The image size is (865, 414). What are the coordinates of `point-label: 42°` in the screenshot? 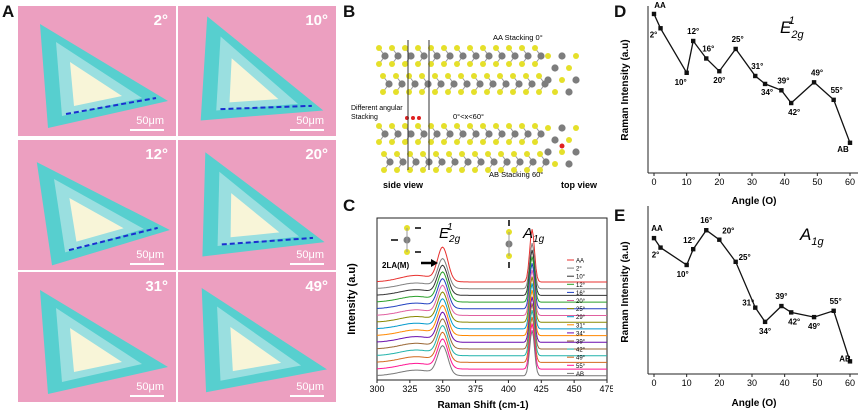 It's located at (794, 112).